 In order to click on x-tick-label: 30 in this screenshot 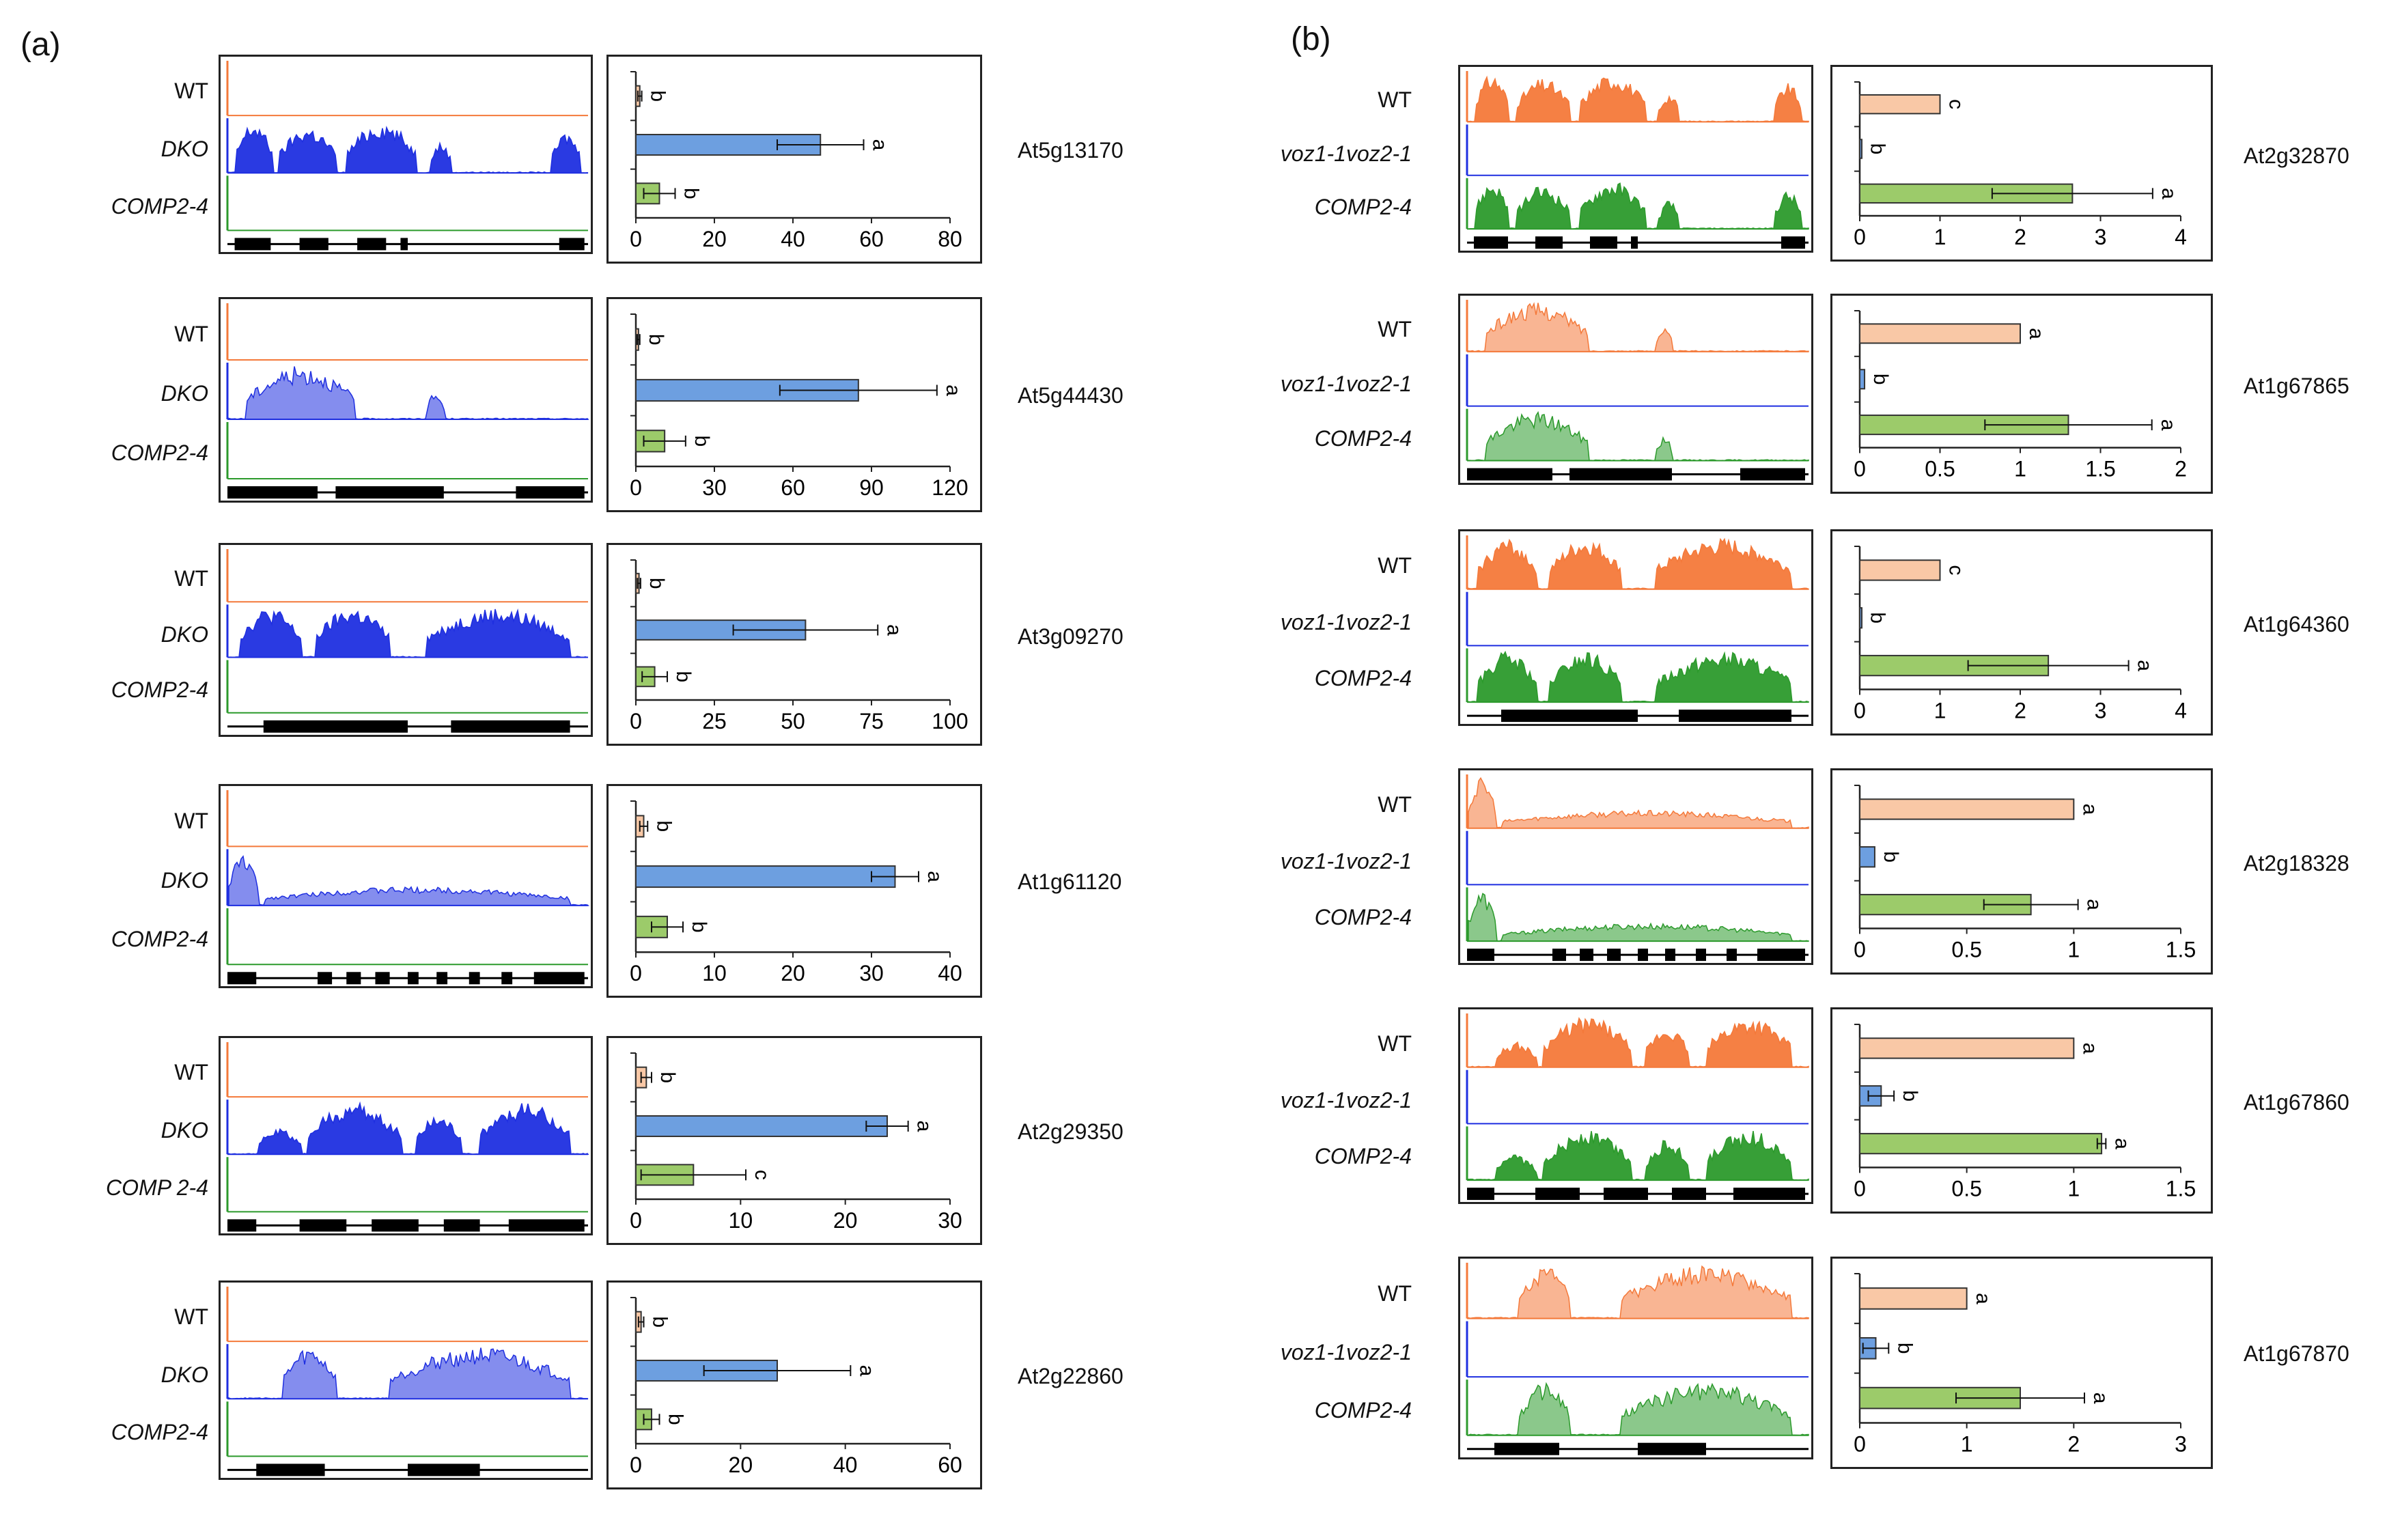, I will do `click(714, 487)`.